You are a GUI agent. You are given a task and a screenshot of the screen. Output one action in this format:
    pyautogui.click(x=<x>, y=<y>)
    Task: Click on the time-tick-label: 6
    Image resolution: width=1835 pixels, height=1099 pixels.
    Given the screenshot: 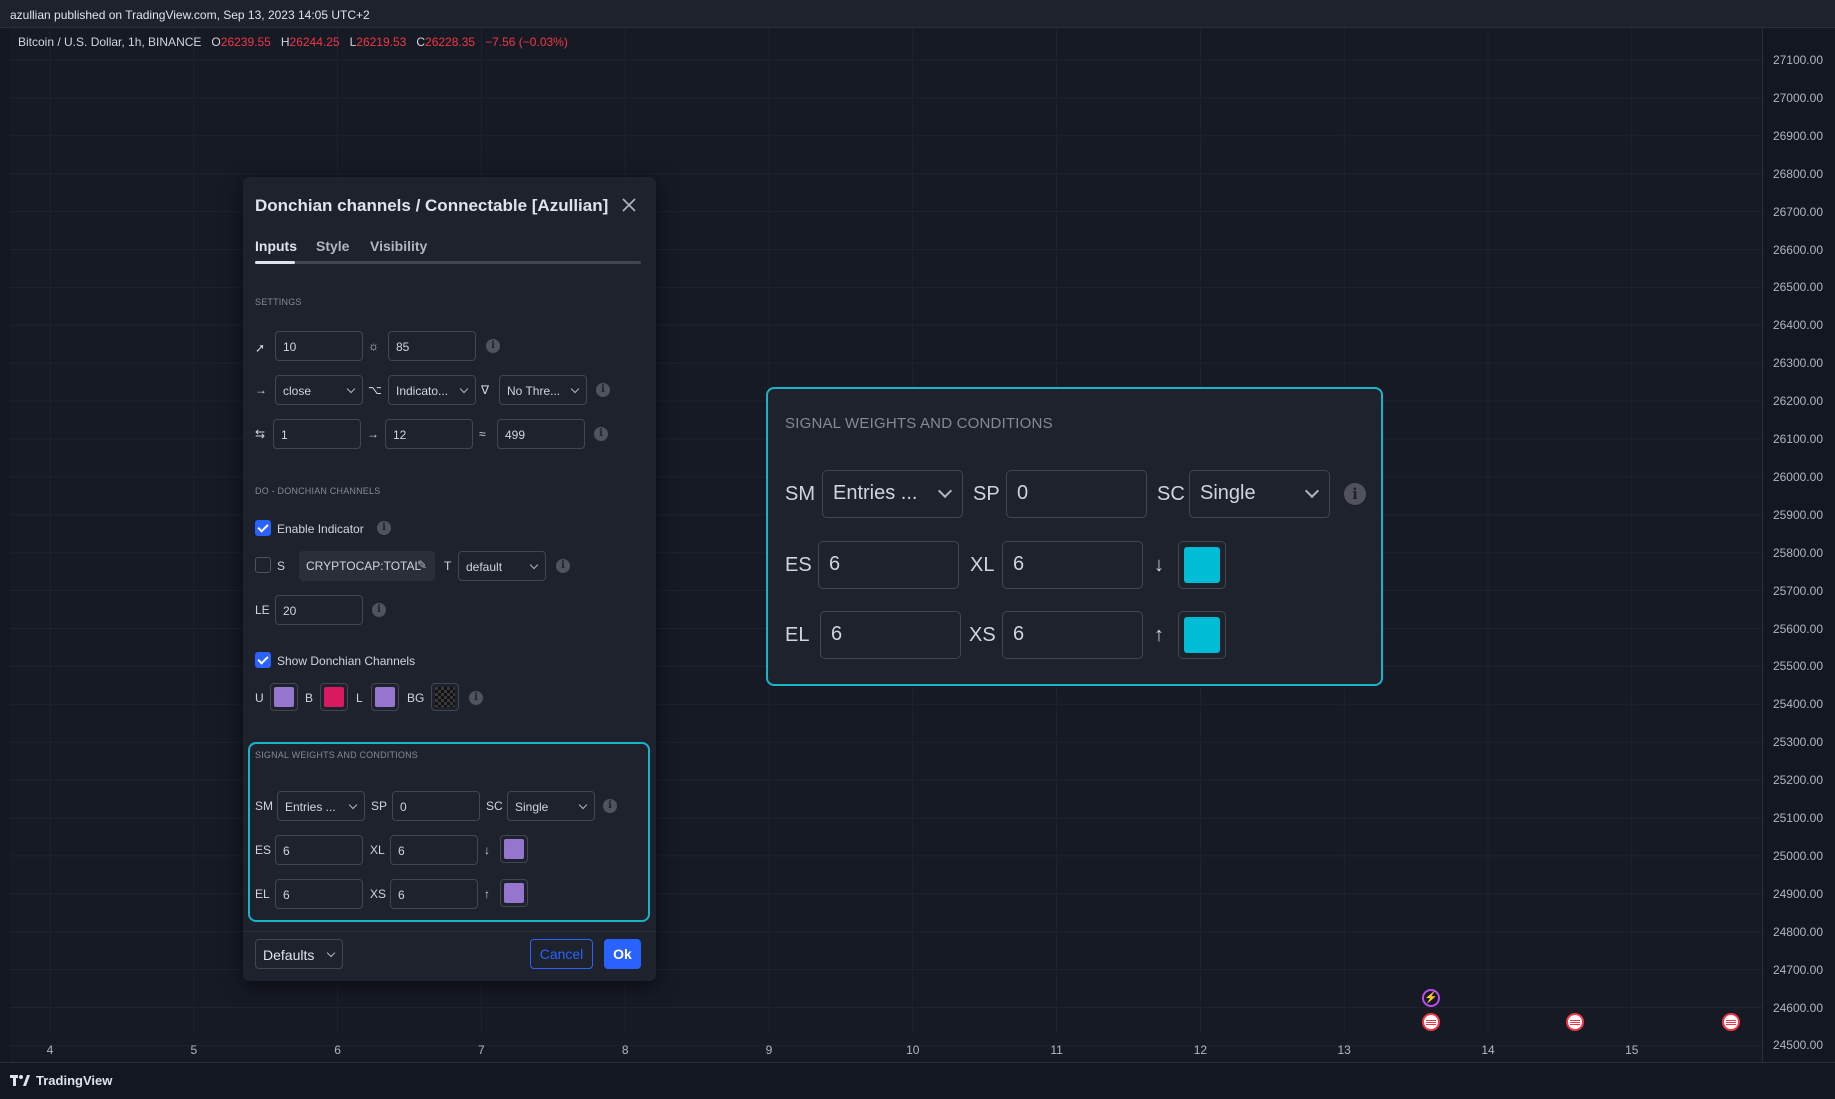 What is the action you would take?
    pyautogui.click(x=337, y=1050)
    